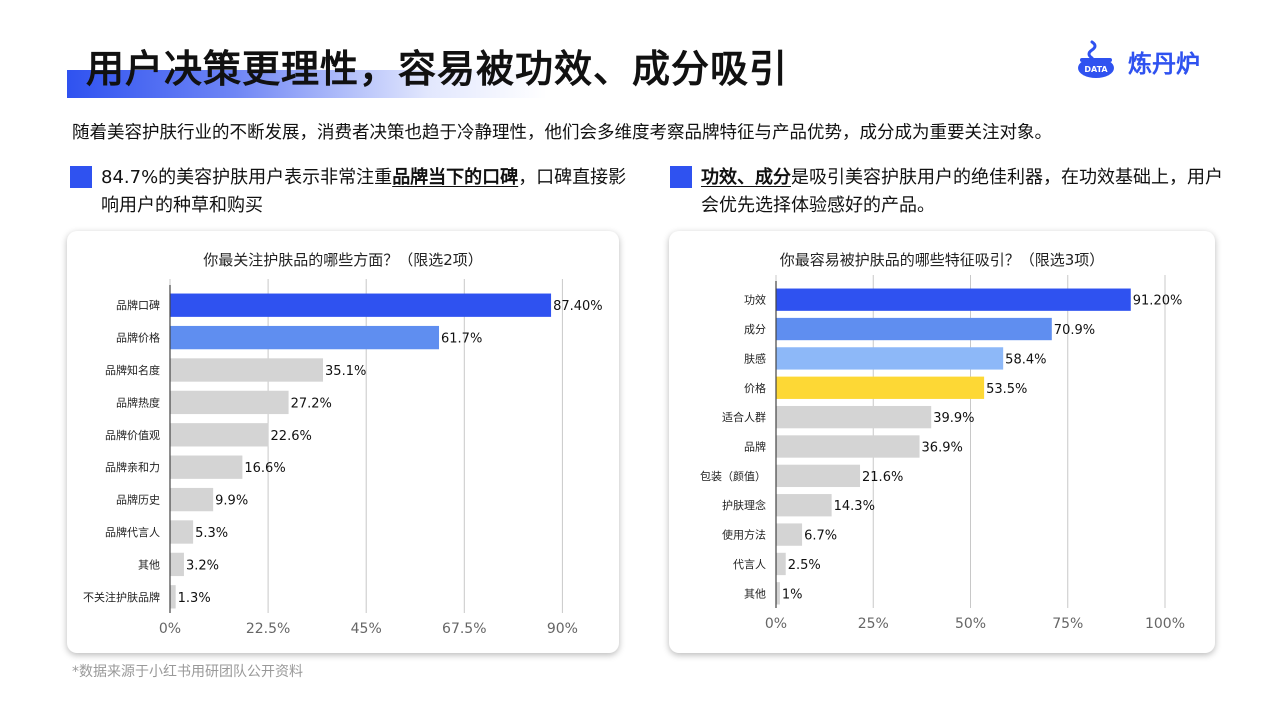  I want to click on value-label: 35.1%, so click(345, 371).